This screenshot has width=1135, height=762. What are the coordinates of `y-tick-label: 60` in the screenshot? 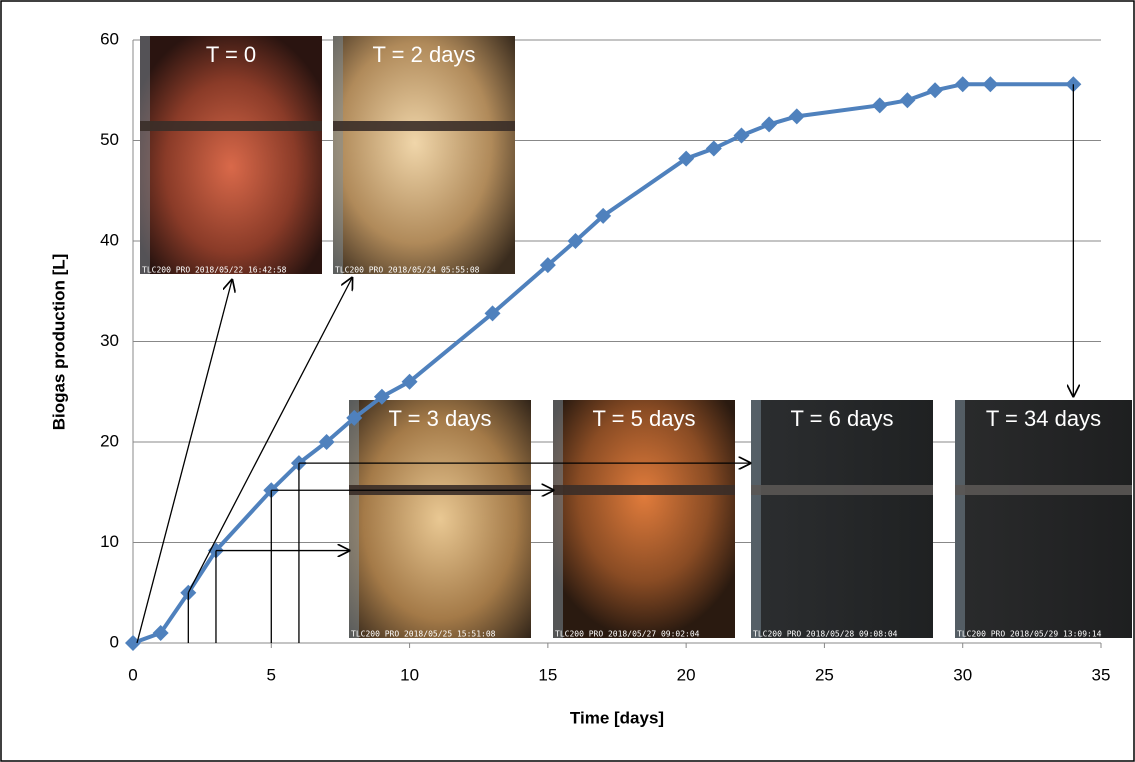 It's located at (109, 38).